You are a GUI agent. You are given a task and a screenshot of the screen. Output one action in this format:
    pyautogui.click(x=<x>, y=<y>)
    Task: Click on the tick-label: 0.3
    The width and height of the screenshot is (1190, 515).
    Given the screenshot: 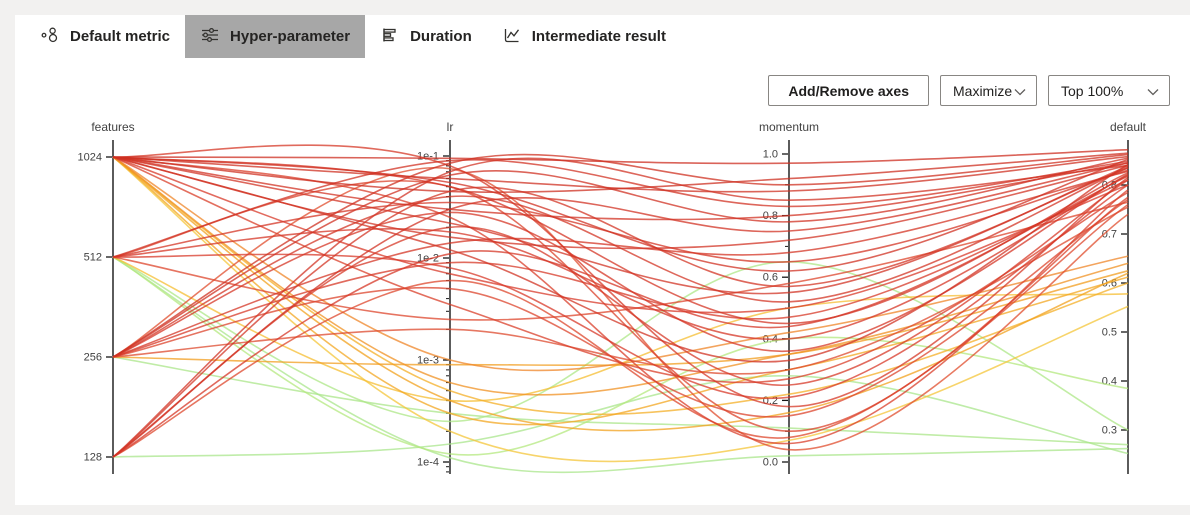 What is the action you would take?
    pyautogui.click(x=1109, y=431)
    